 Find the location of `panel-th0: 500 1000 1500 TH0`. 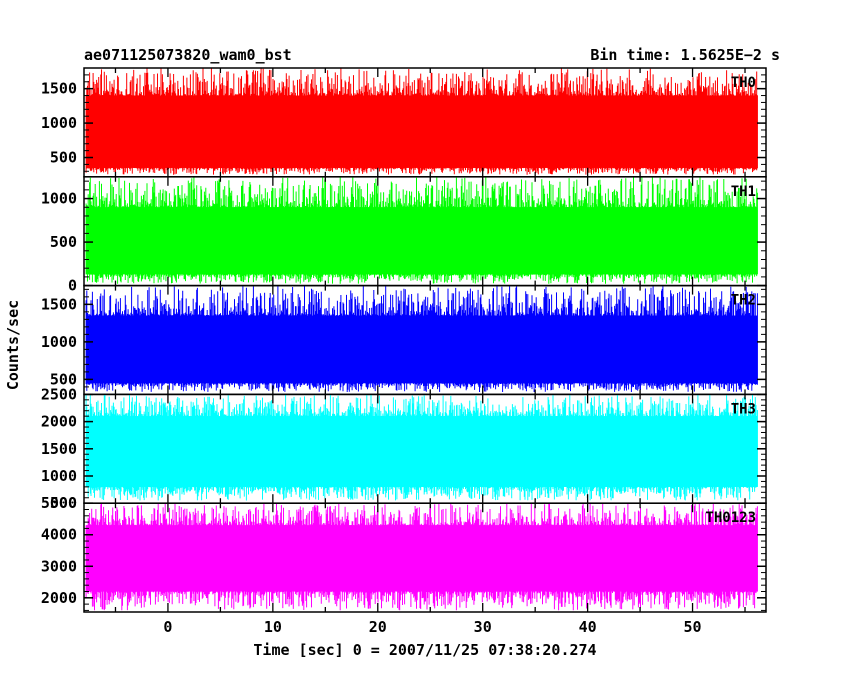

panel-th0: 500 1000 1500 TH0 is located at coordinates (404, 122).